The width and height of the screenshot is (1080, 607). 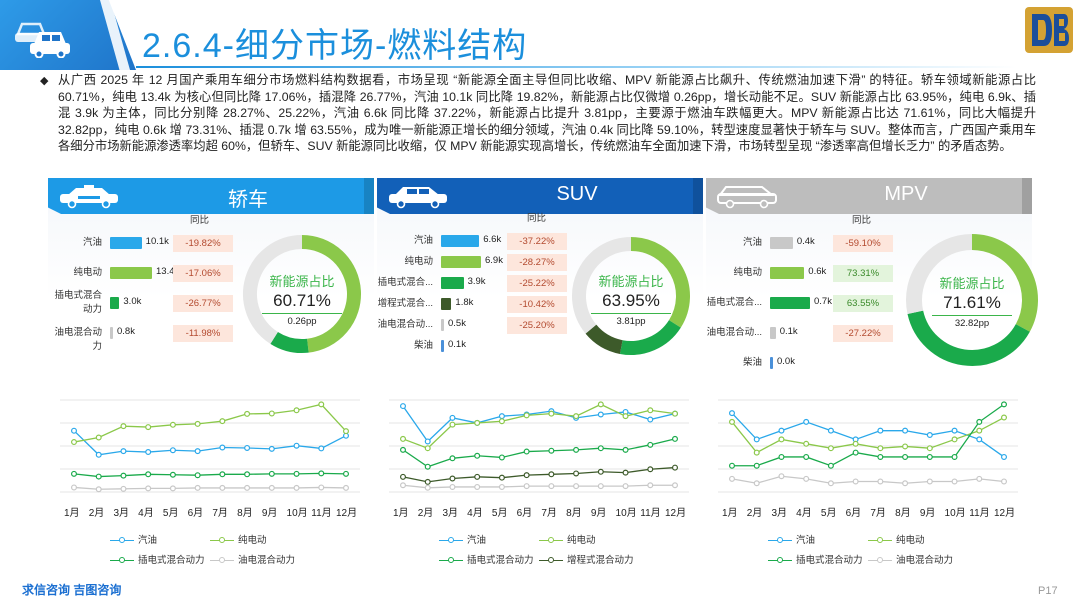 What do you see at coordinates (418, 261) in the screenshot?
I see `bar-category-label: 纯电动` at bounding box center [418, 261].